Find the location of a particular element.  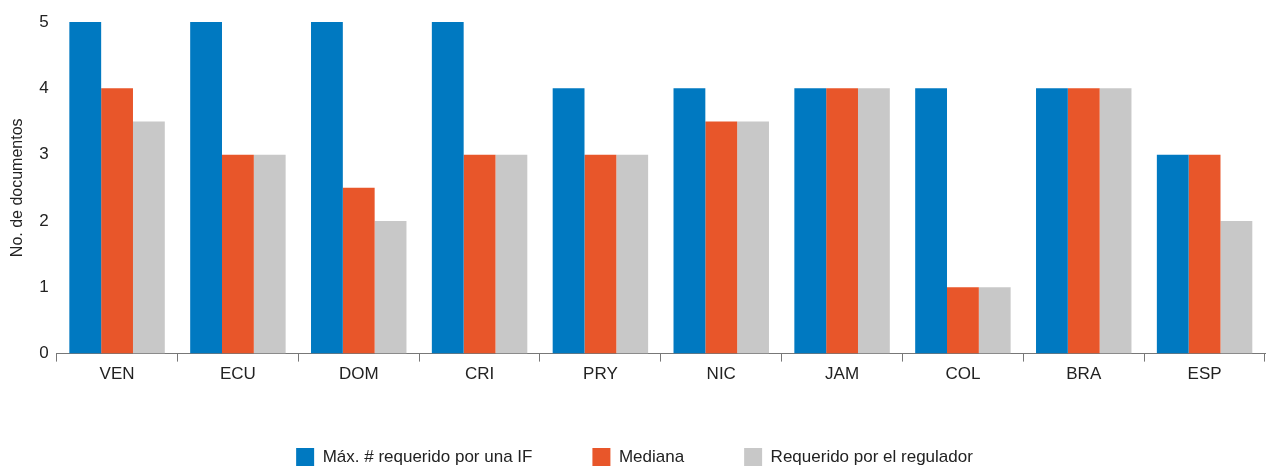

x-tick-label: JAM is located at coordinates (842, 374).